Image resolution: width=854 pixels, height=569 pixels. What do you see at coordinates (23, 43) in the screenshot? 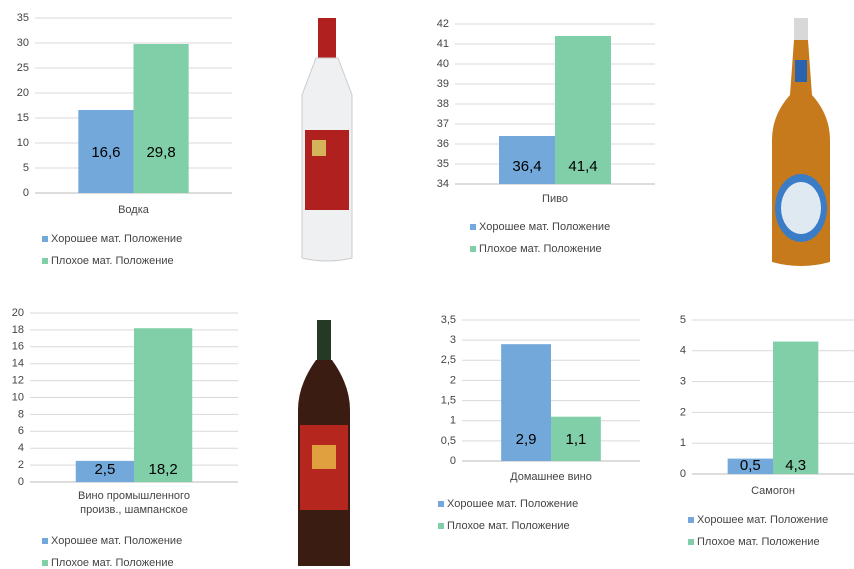
I see `y-tick-label: 30` at bounding box center [23, 43].